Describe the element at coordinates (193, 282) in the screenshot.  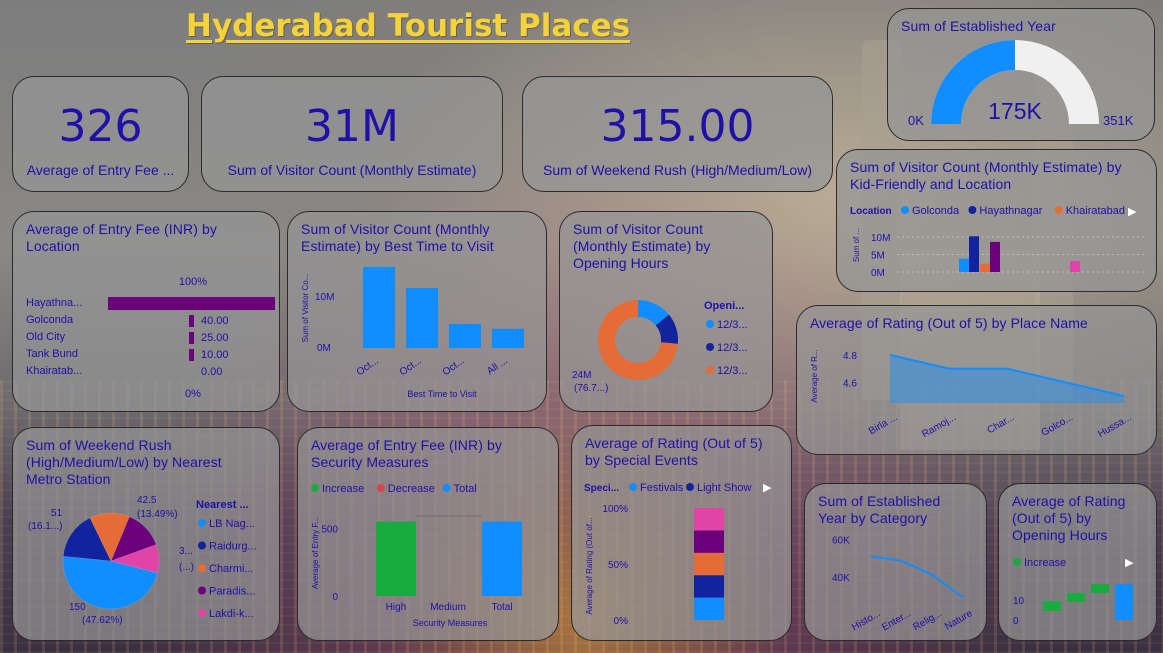
I see `axis-percent-top: 100%` at that location.